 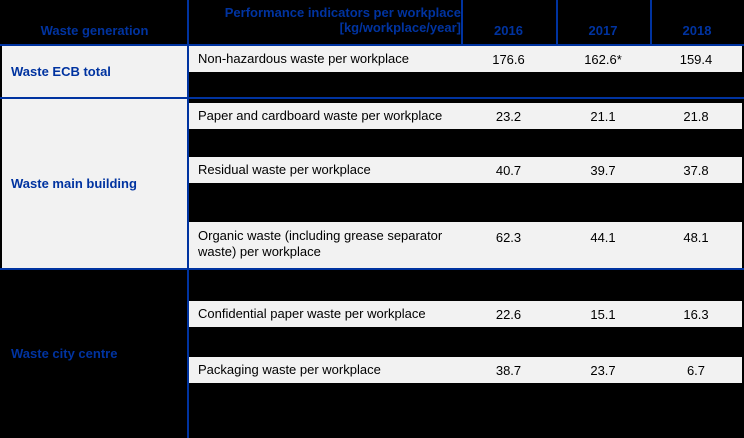 What do you see at coordinates (696, 59) in the screenshot?
I see `value-2018-cell: 159.4` at bounding box center [696, 59].